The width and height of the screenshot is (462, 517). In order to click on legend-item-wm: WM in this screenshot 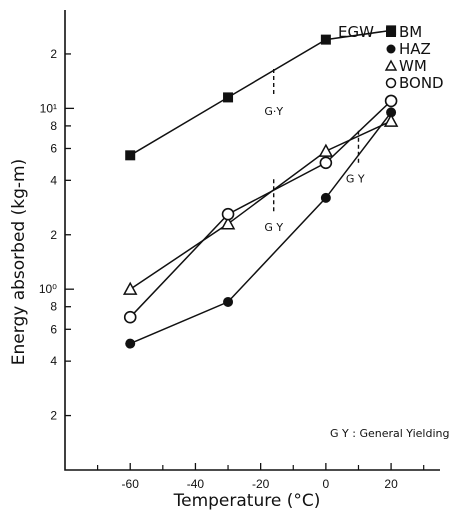, I will do `click(405, 66)`.